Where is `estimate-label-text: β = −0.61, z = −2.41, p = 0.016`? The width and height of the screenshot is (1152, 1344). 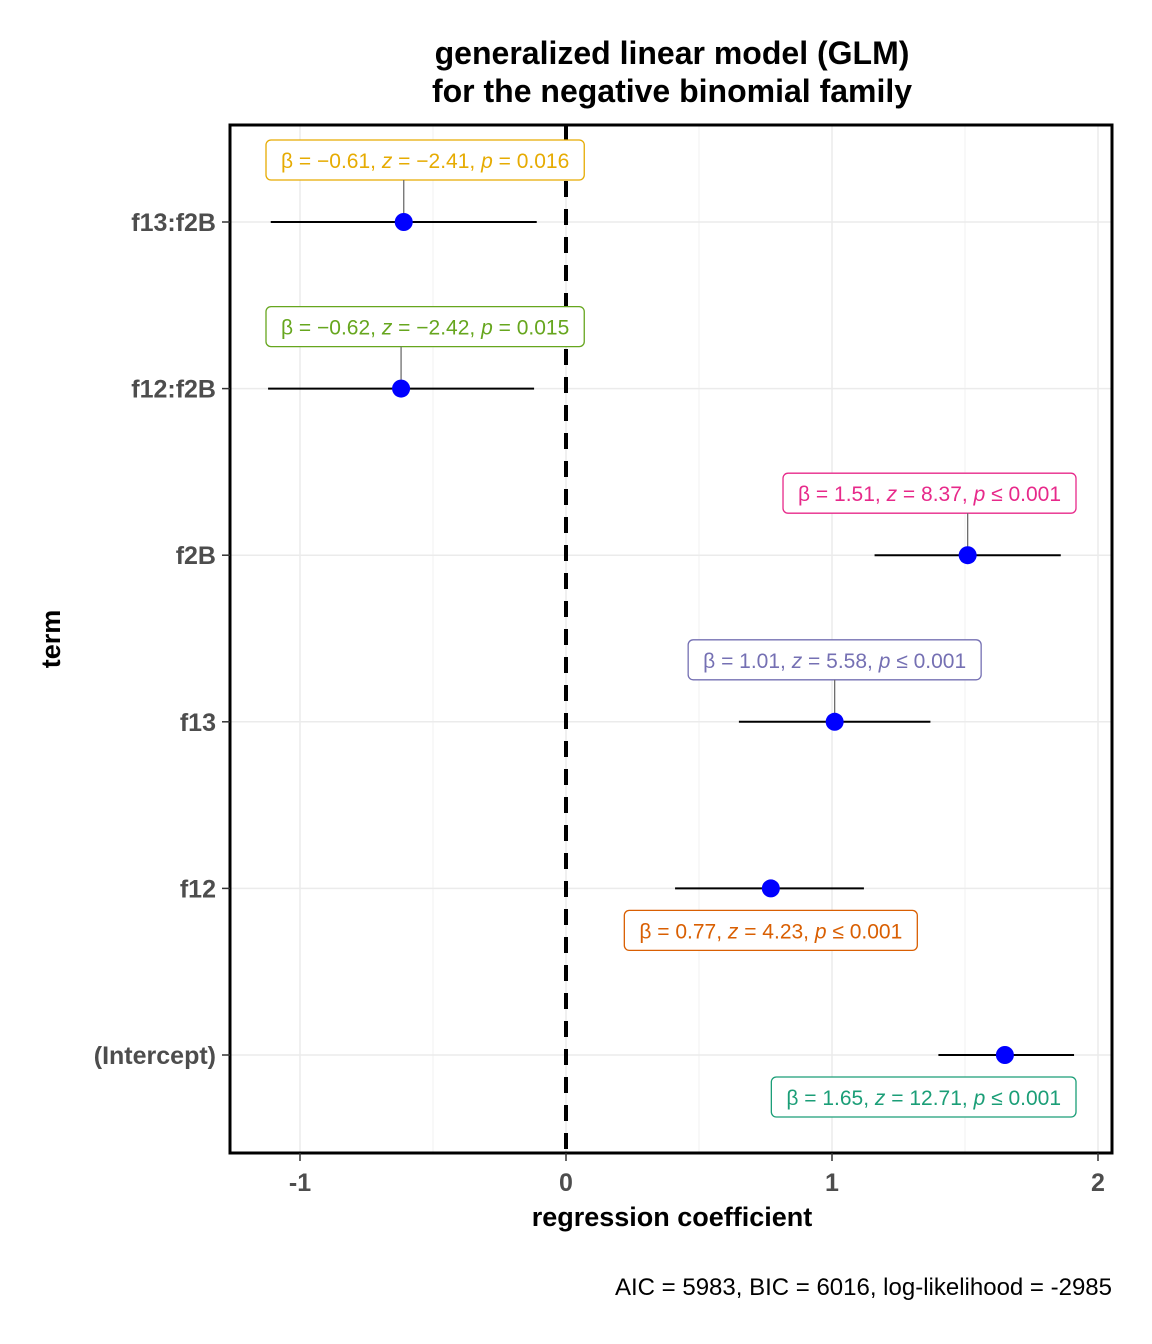
estimate-label-text: β = −0.61, z = −2.41, p = 0.016 is located at coordinates (425, 161).